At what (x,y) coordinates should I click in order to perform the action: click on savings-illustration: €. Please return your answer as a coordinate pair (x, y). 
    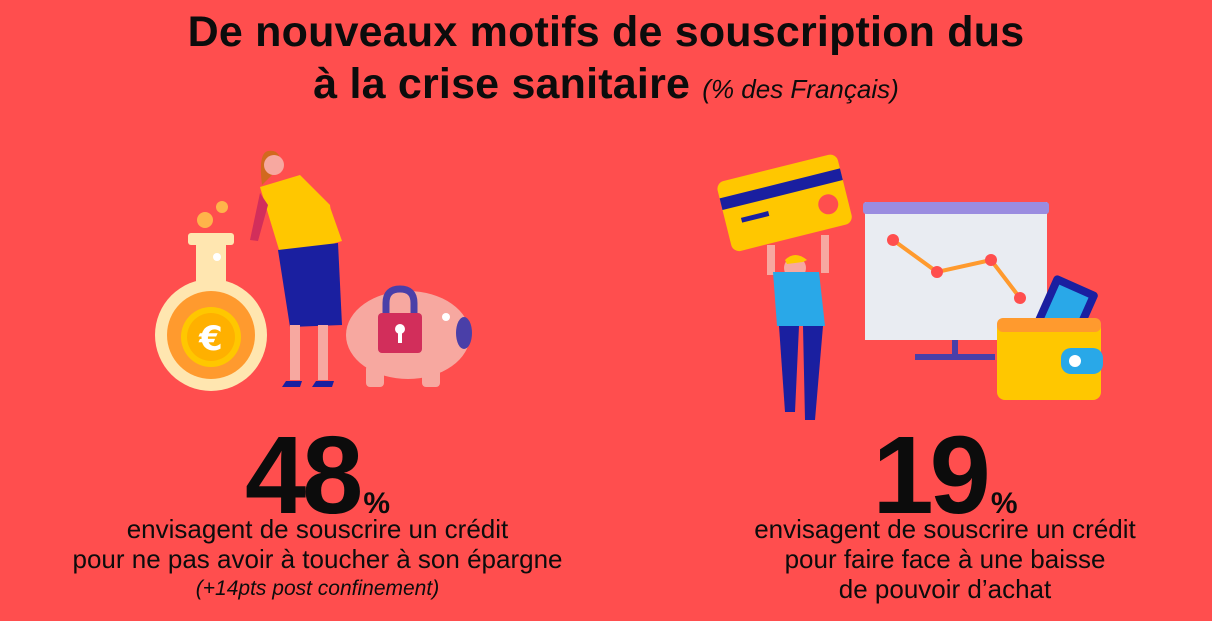
    Looking at the image, I should click on (313, 270).